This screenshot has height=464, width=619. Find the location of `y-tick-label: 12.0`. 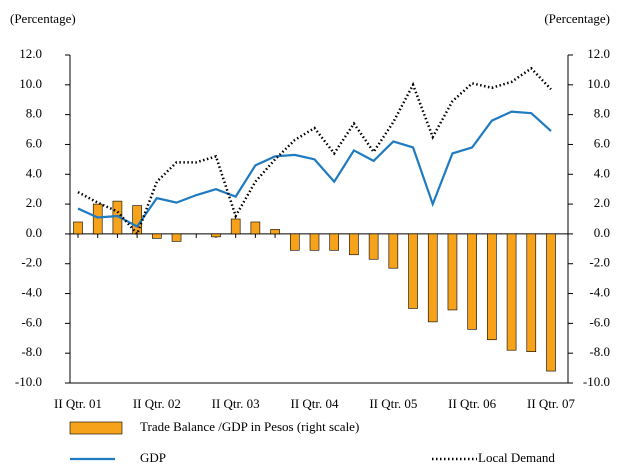

y-tick-label: 12.0 is located at coordinates (30, 53).